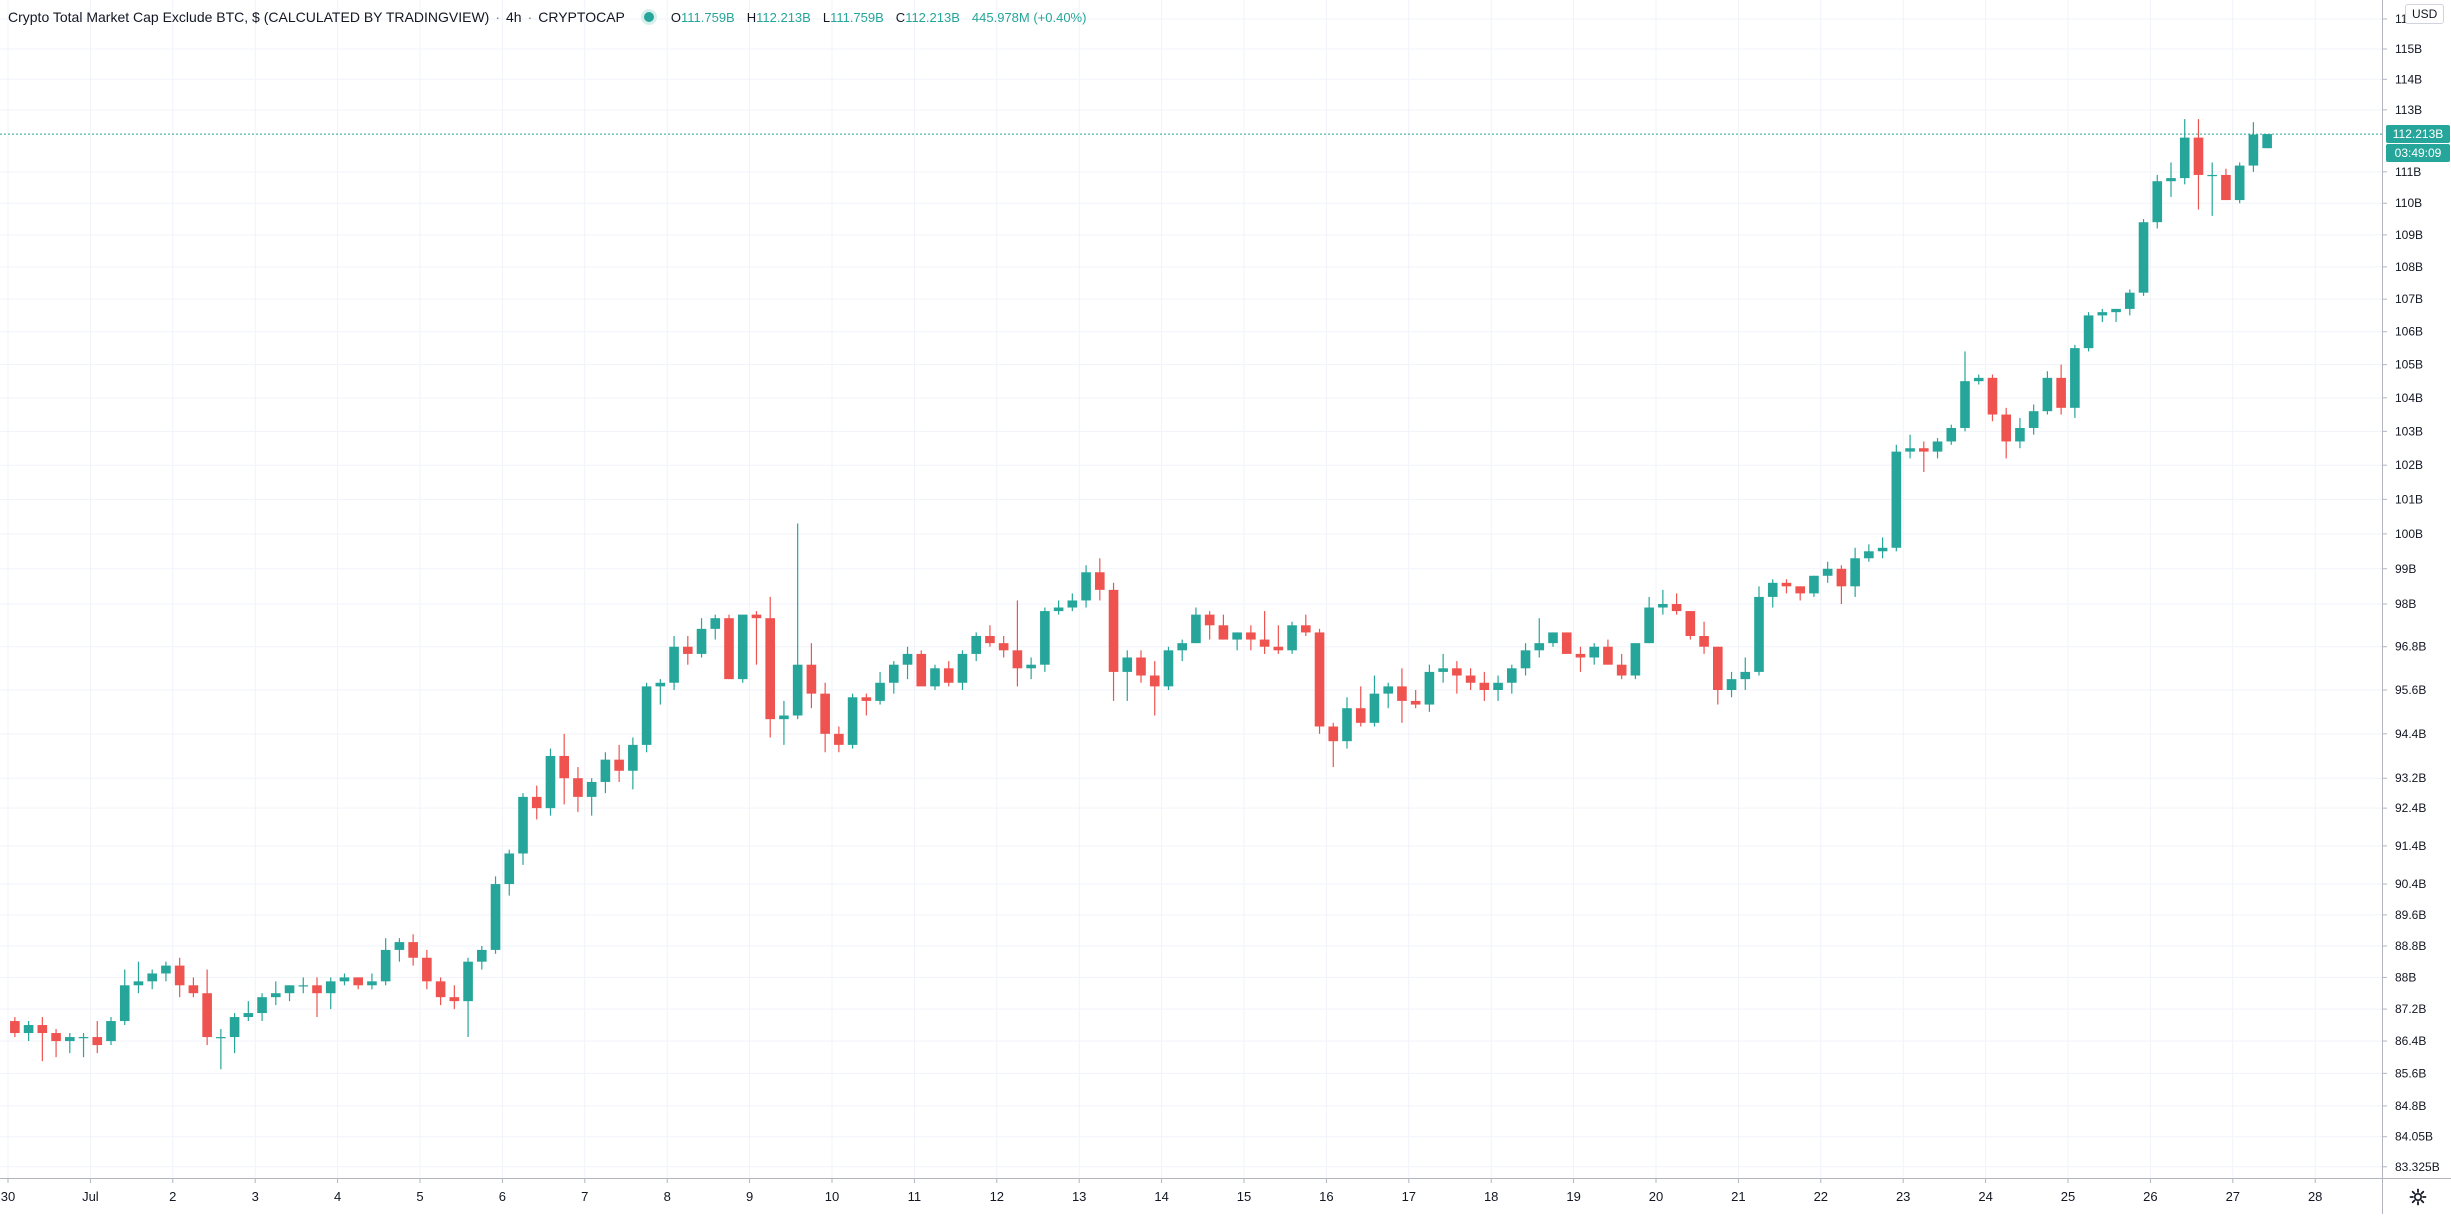 The width and height of the screenshot is (2451, 1219). I want to click on time-tick-label: 14, so click(1161, 1196).